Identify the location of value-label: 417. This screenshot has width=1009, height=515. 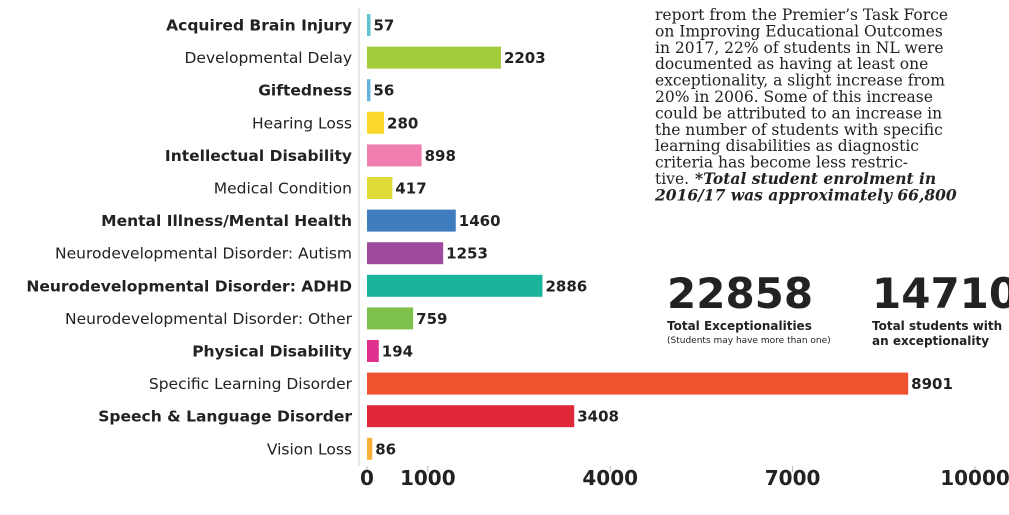
(410, 189).